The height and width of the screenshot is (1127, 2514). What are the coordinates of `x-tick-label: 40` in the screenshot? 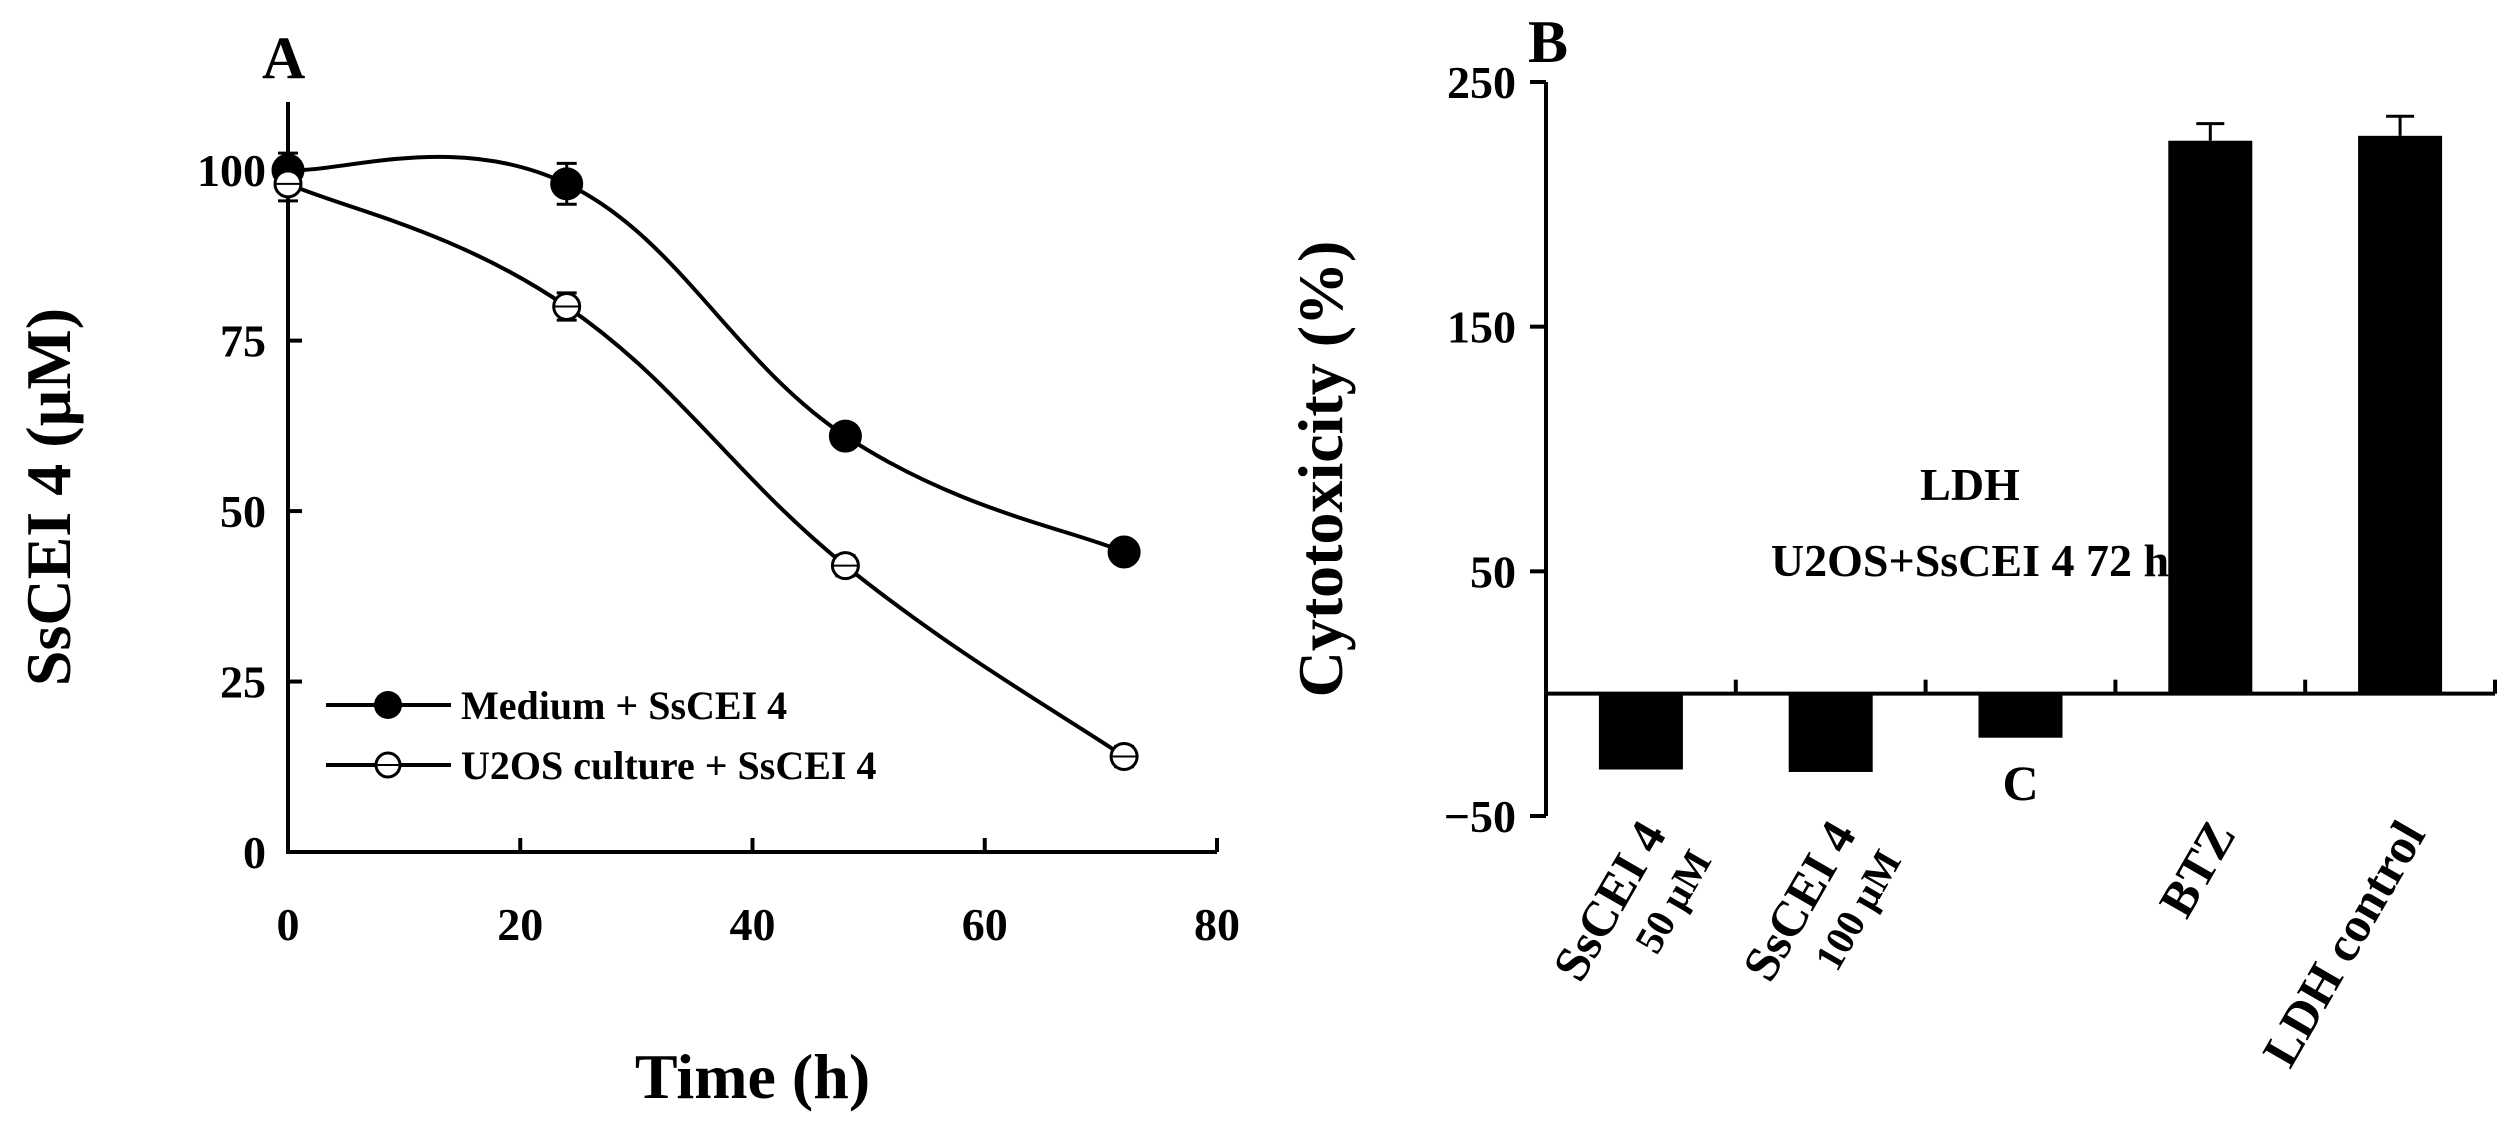 It's located at (753, 924).